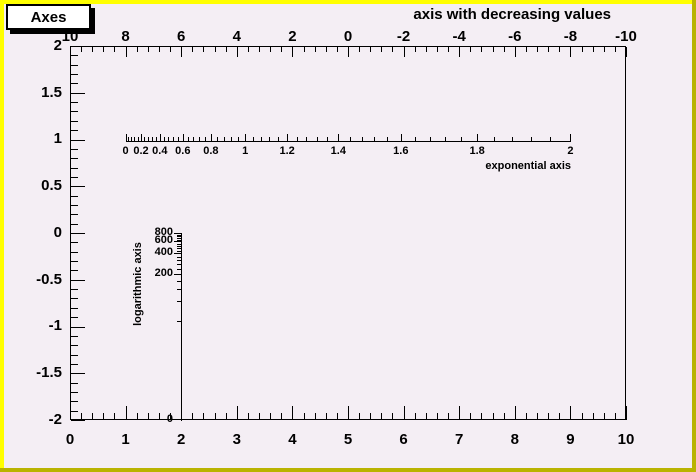 This screenshot has width=696, height=472. Describe the element at coordinates (51, 185) in the screenshot. I see `axis-tick-label: 0.5` at that location.